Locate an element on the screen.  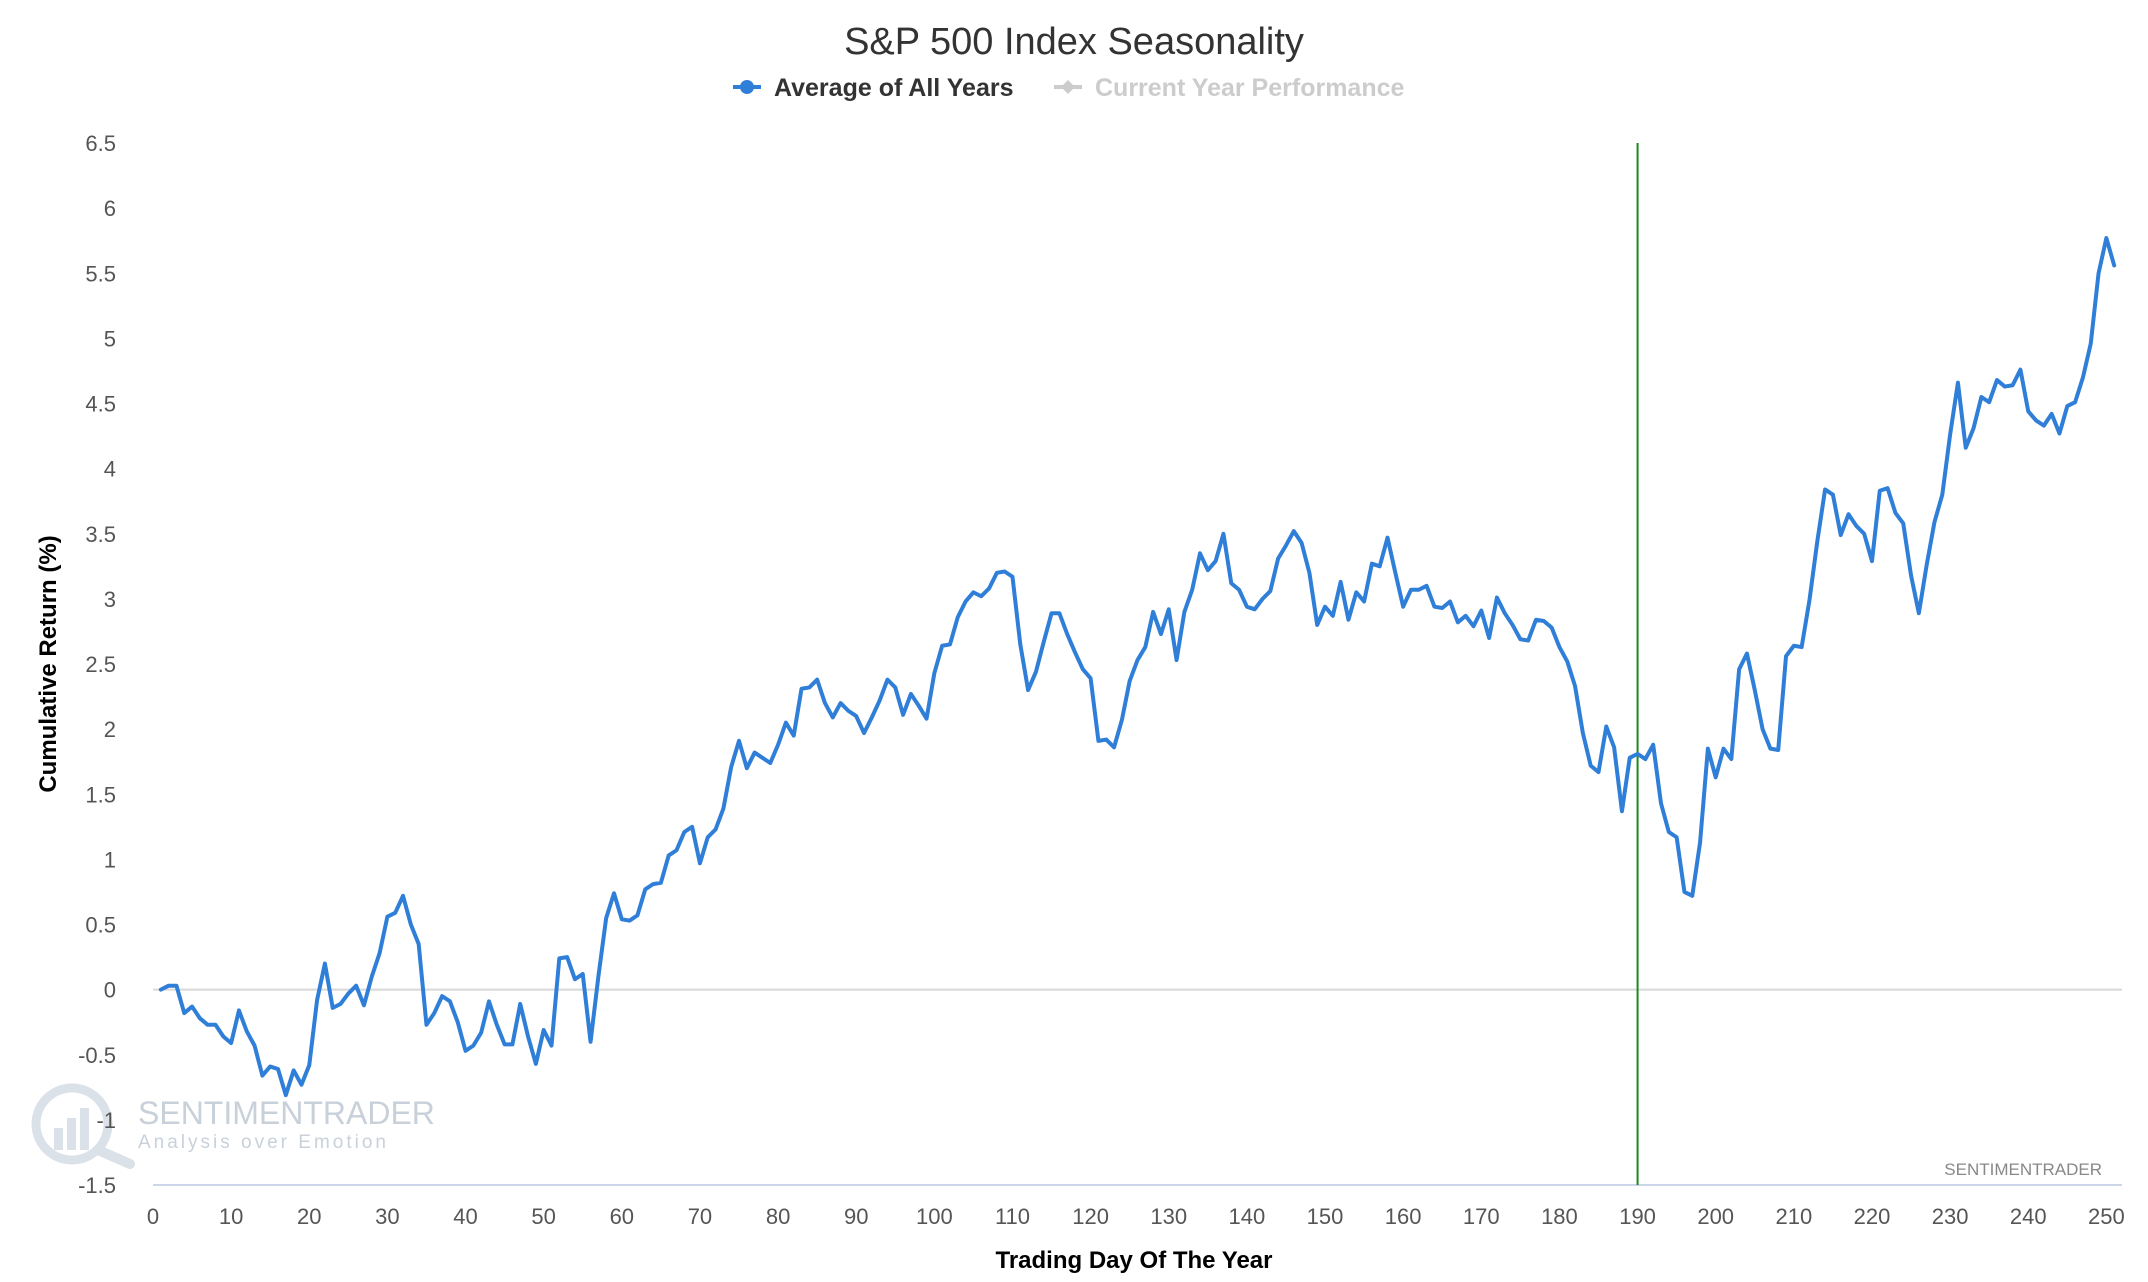
watermark-name: SENTIMENTRADER is located at coordinates (286, 1113).